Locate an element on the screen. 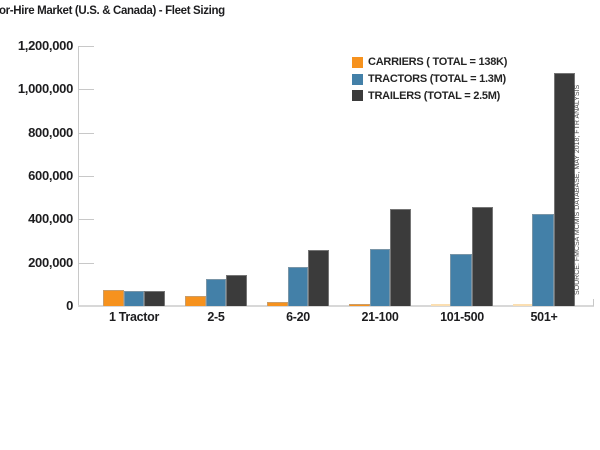 This screenshot has width=600, height=450. x-axis-baseline is located at coordinates (336, 306).